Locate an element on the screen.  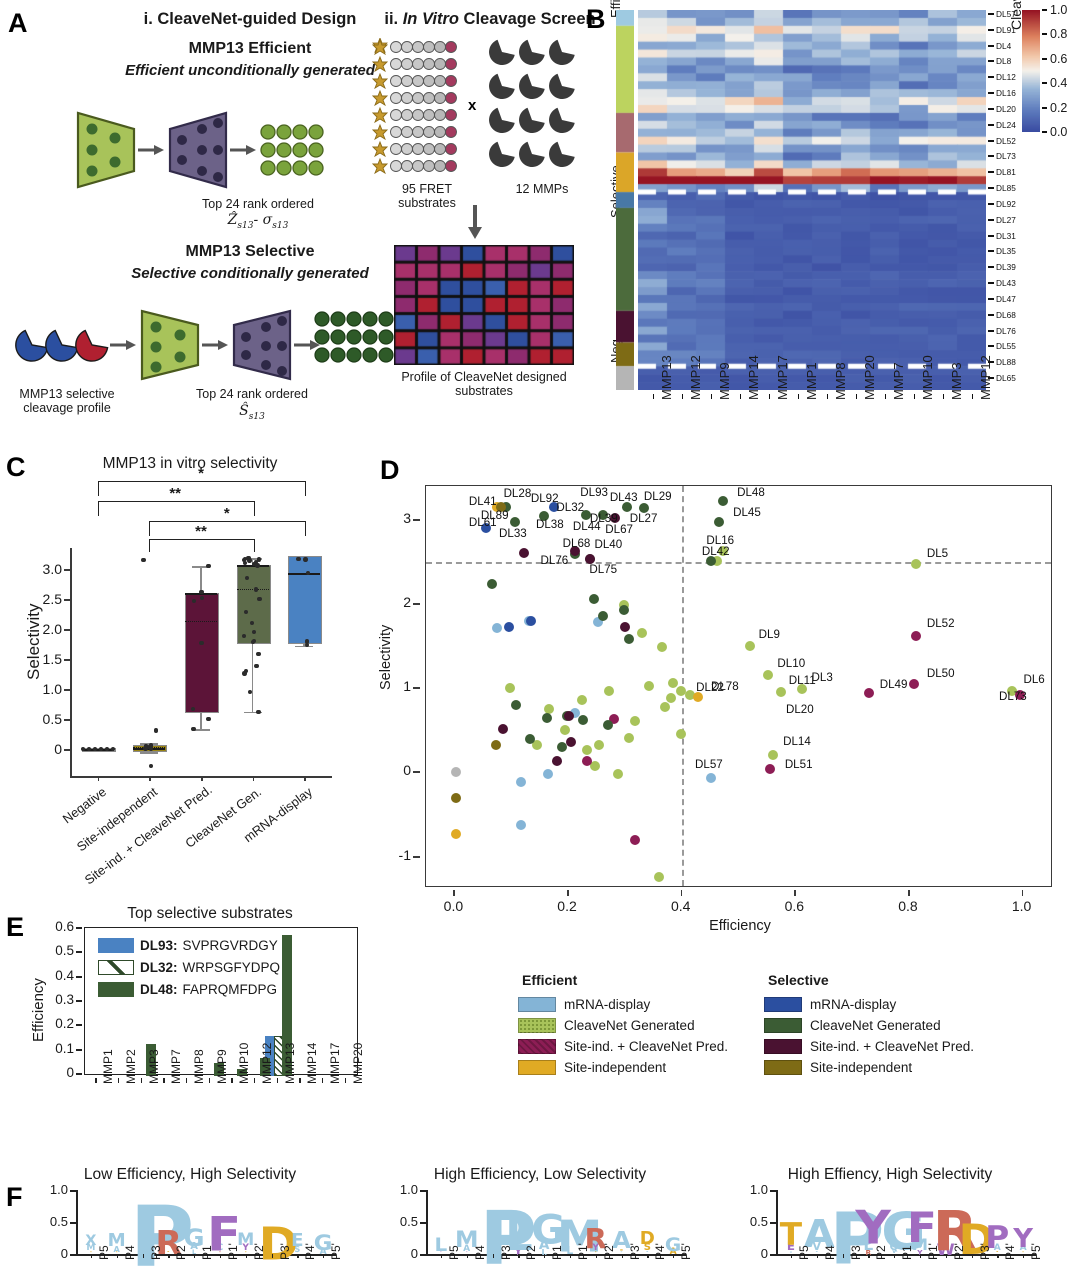
e-xtick is located at coordinates (209, 1080).